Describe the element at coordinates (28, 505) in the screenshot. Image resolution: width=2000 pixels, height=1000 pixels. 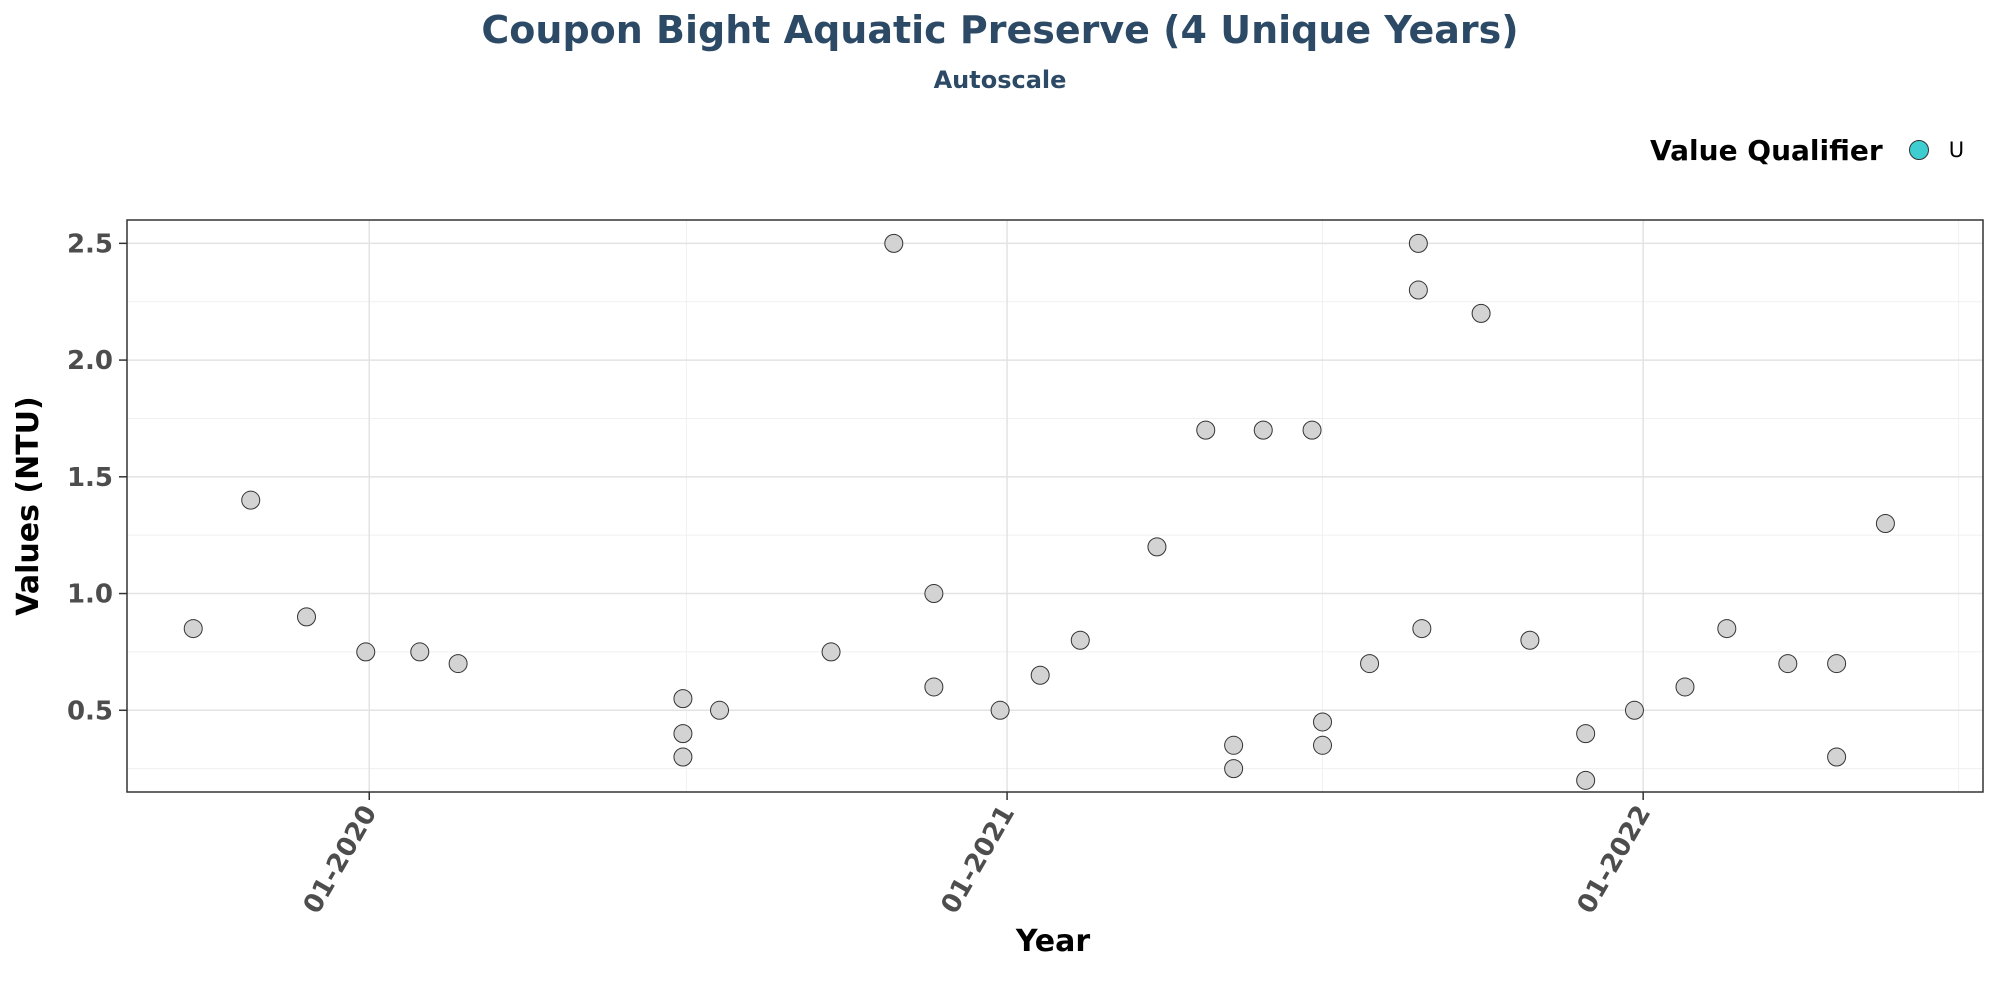
I see `y-axis-title: Values (NTU)` at that location.